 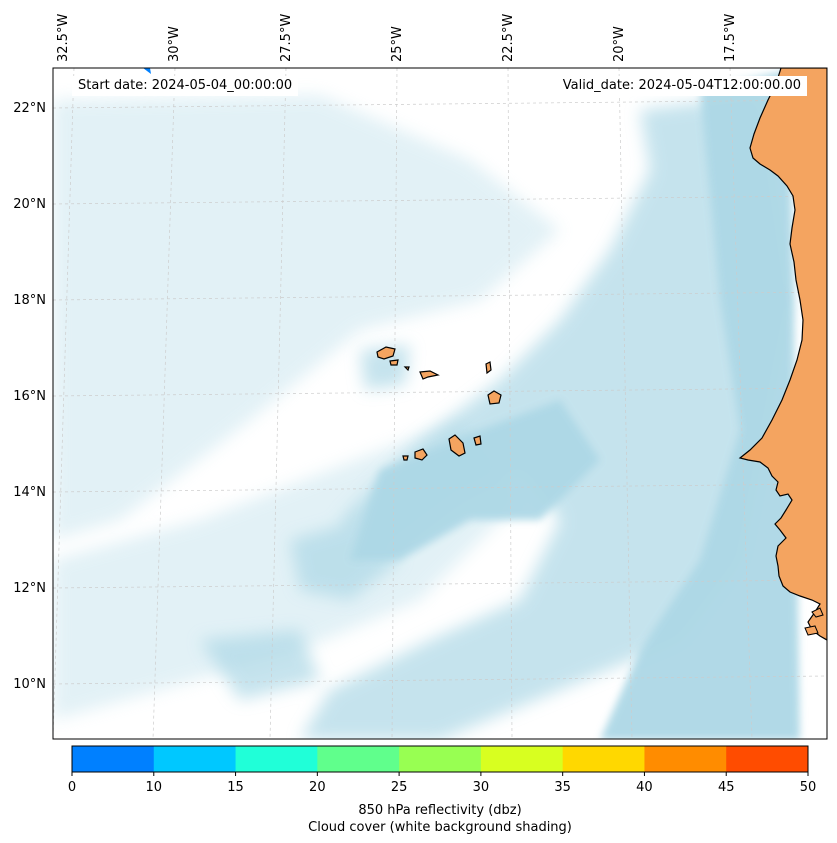 I want to click on colorbar-border, so click(x=440, y=759).